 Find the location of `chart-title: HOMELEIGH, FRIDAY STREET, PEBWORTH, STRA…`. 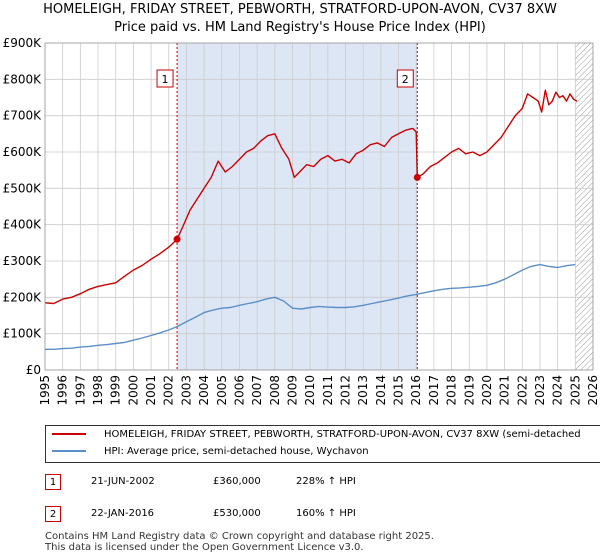

chart-title: HOMELEIGH, FRIDAY STREET, PEBWORTH, STRA… is located at coordinates (300, 9).